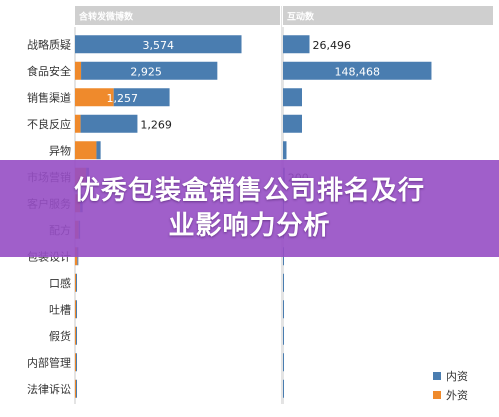 Image resolution: width=499 pixels, height=417 pixels. I want to click on data-label: 2,925, so click(146, 71).